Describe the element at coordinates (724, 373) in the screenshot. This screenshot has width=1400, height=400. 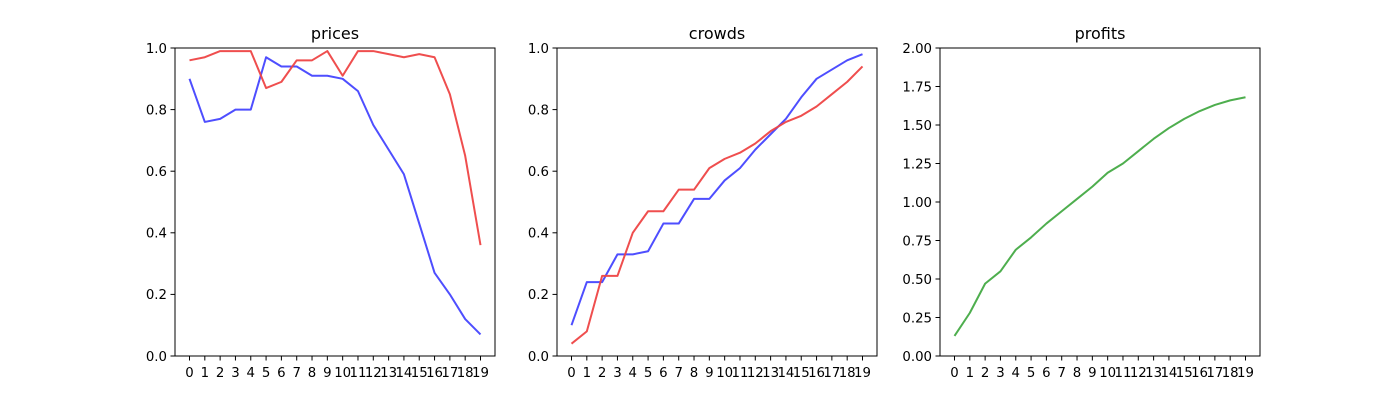
I see `crowds-x-tick-label: 10` at that location.